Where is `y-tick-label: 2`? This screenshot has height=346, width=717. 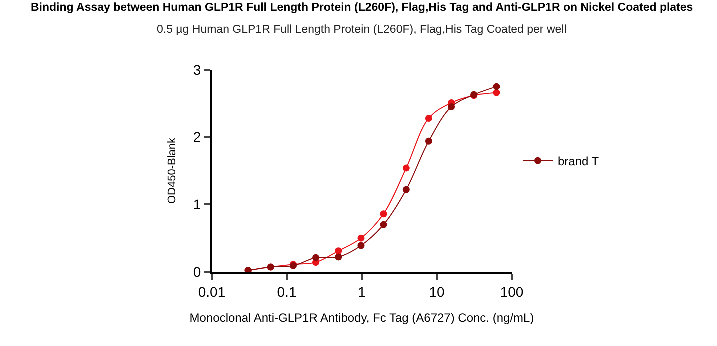 y-tick-label: 2 is located at coordinates (197, 137).